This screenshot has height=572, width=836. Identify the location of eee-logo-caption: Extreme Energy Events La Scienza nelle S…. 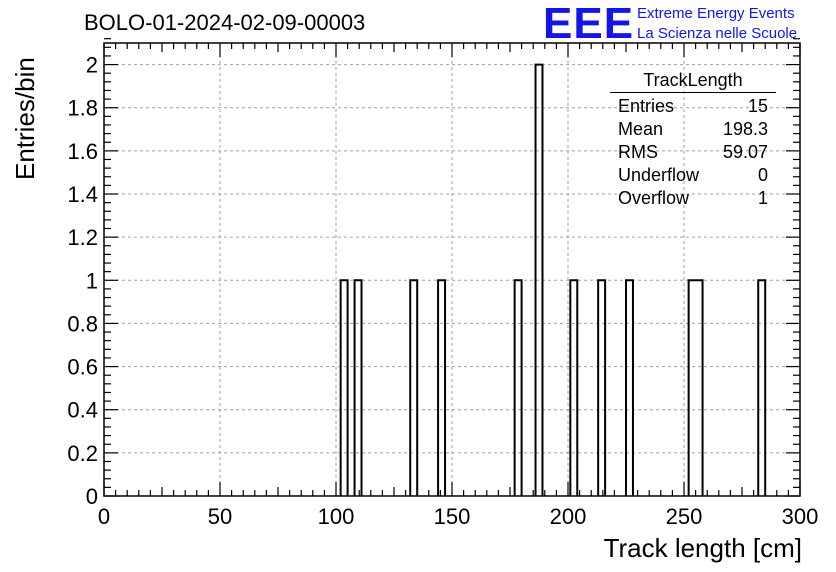
(717, 24).